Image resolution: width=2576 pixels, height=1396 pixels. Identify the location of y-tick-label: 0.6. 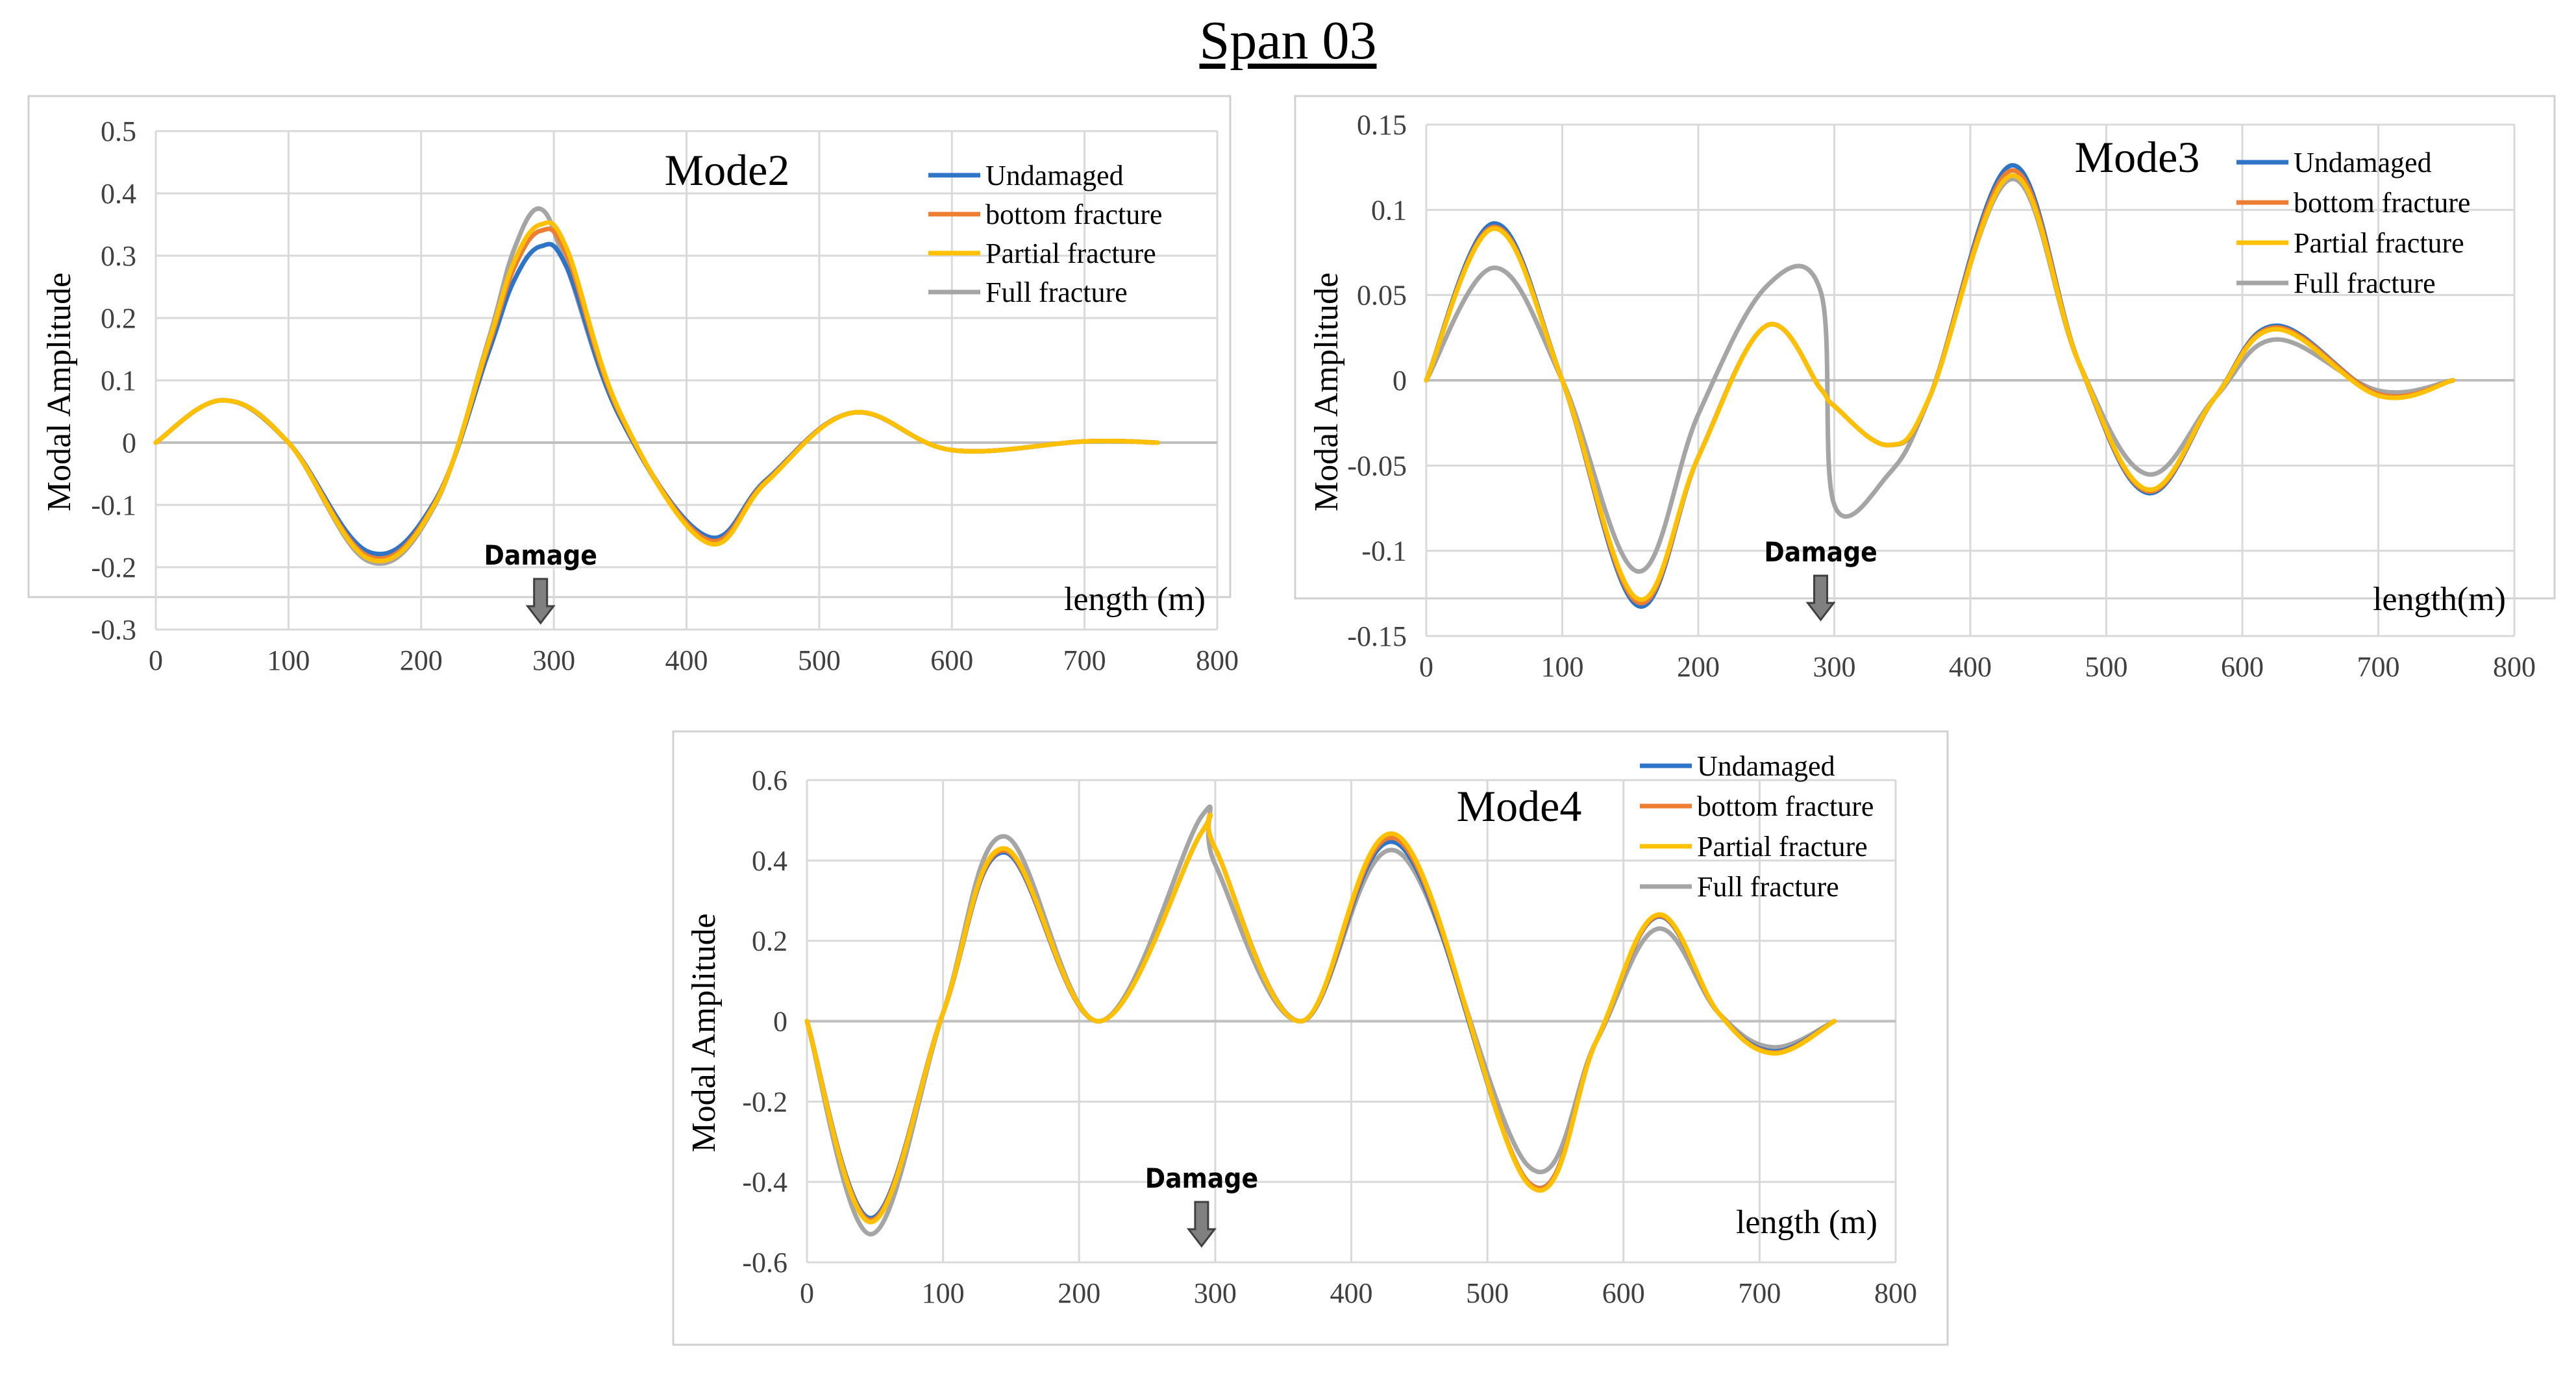
(769, 780).